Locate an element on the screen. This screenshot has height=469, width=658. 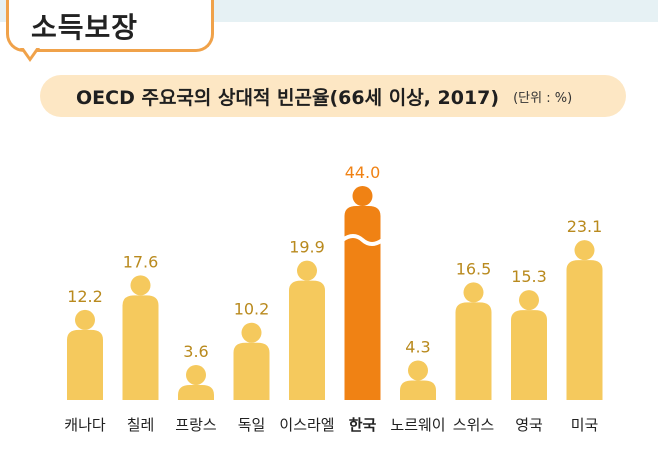
category-label-10: 미국 is located at coordinates (585, 425).